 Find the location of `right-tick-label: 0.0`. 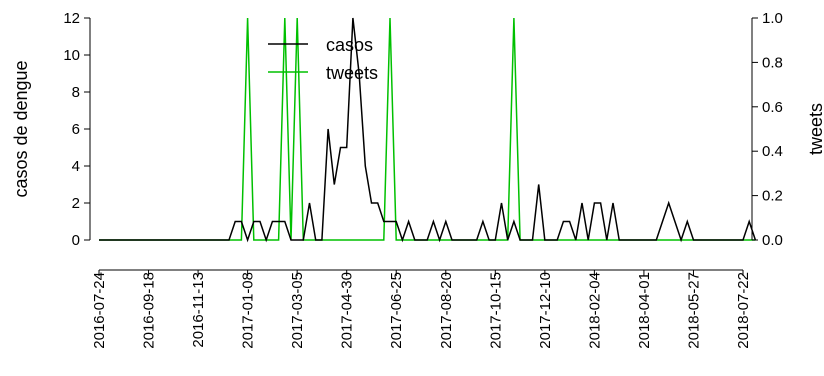

right-tick-label: 0.0 is located at coordinates (772, 240).